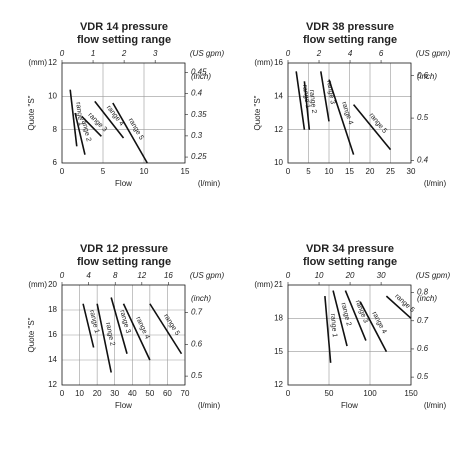 This screenshot has height=452, width=452. What do you see at coordinates (115, 275) in the screenshot?
I see `x2-tick-label: 8` at bounding box center [115, 275].